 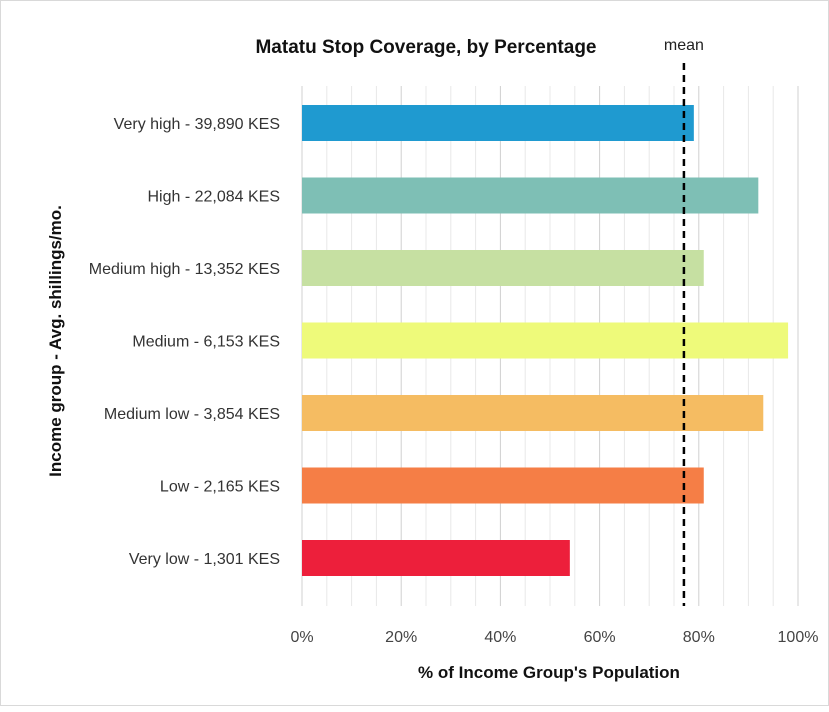 What do you see at coordinates (184, 269) in the screenshot?
I see `category-label: Medium high - 13,352 KES` at bounding box center [184, 269].